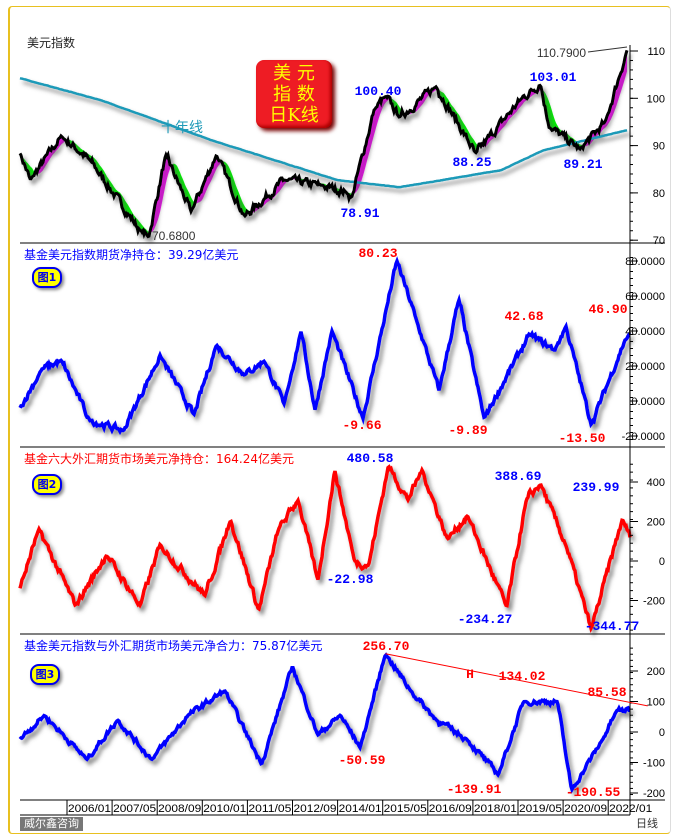 Image resolution: width=680 pixels, height=840 pixels. Describe the element at coordinates (350, 579) in the screenshot. I see `low-label: -22.98` at that location.